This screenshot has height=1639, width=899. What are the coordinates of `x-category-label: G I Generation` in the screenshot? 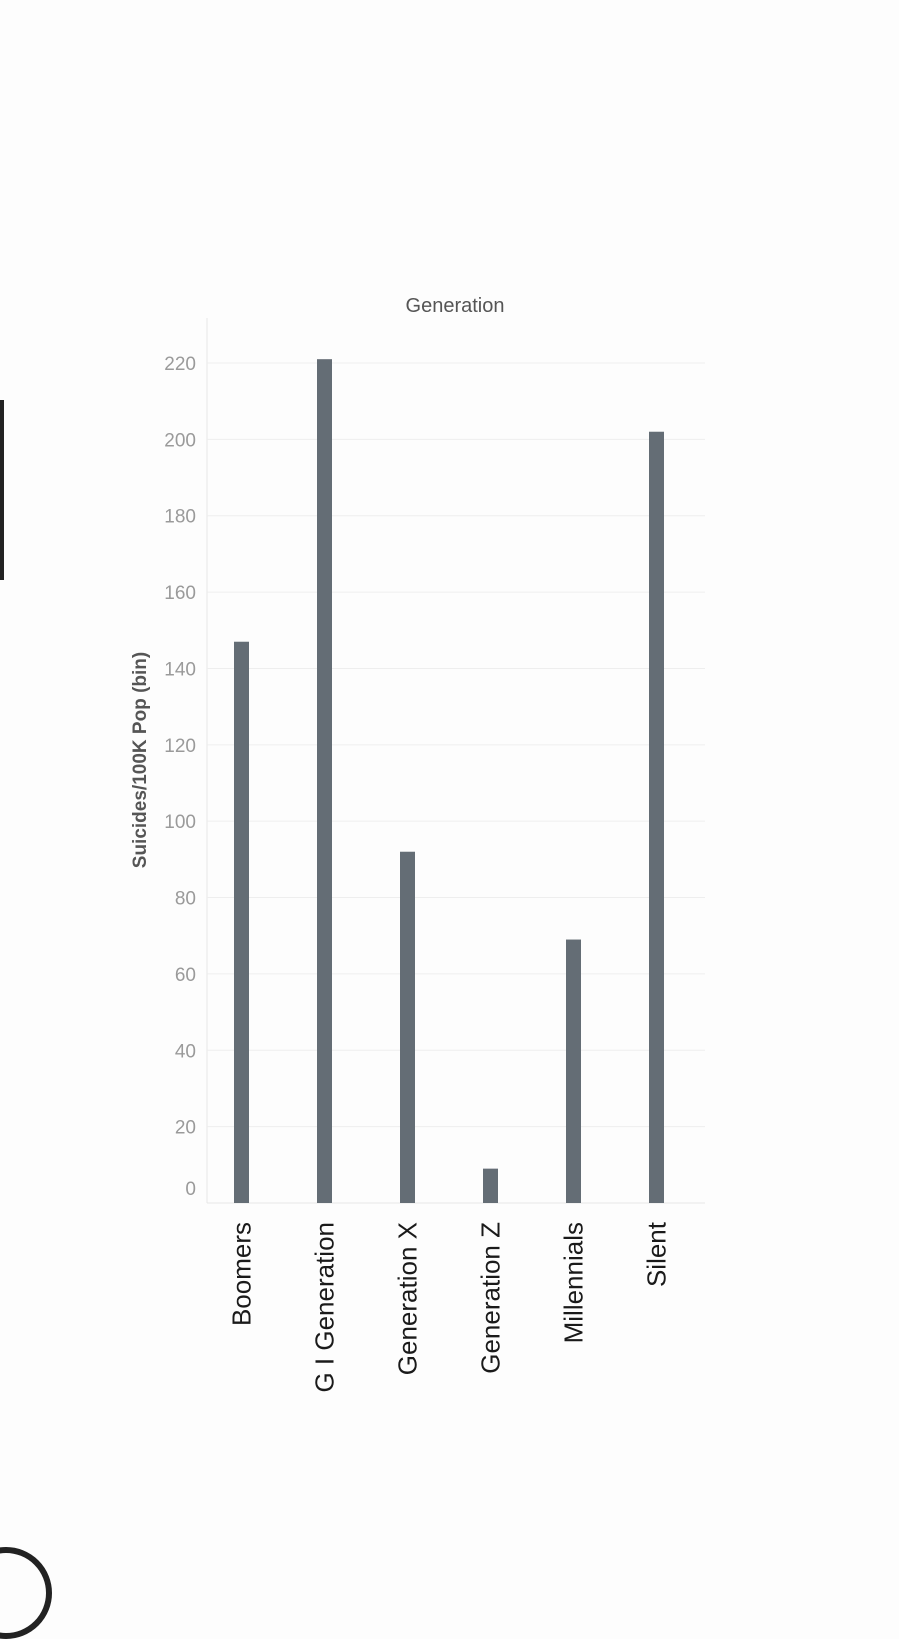 It's located at (325, 1307).